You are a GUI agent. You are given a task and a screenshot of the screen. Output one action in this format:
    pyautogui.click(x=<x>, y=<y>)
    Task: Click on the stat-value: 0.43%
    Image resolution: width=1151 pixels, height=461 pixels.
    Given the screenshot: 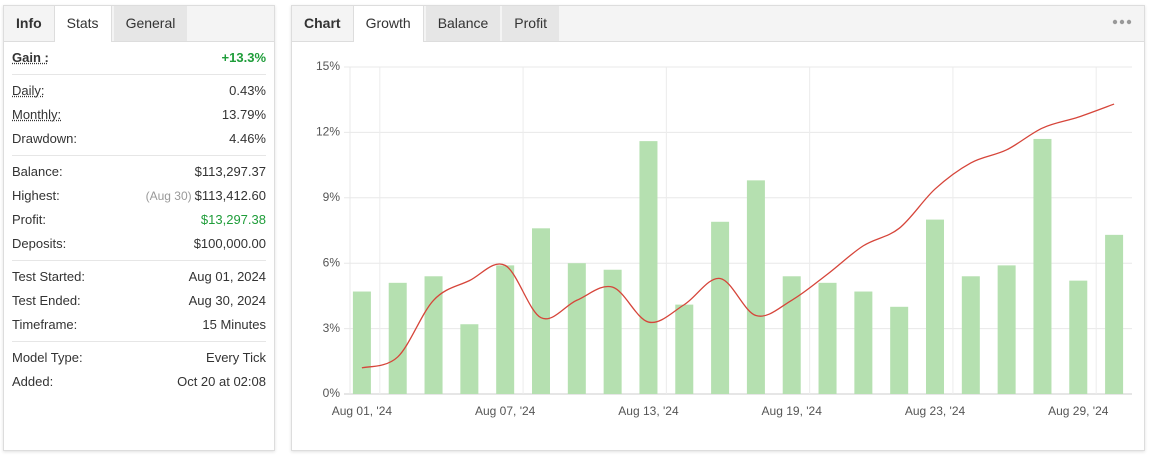 What is the action you would take?
    pyautogui.click(x=247, y=90)
    